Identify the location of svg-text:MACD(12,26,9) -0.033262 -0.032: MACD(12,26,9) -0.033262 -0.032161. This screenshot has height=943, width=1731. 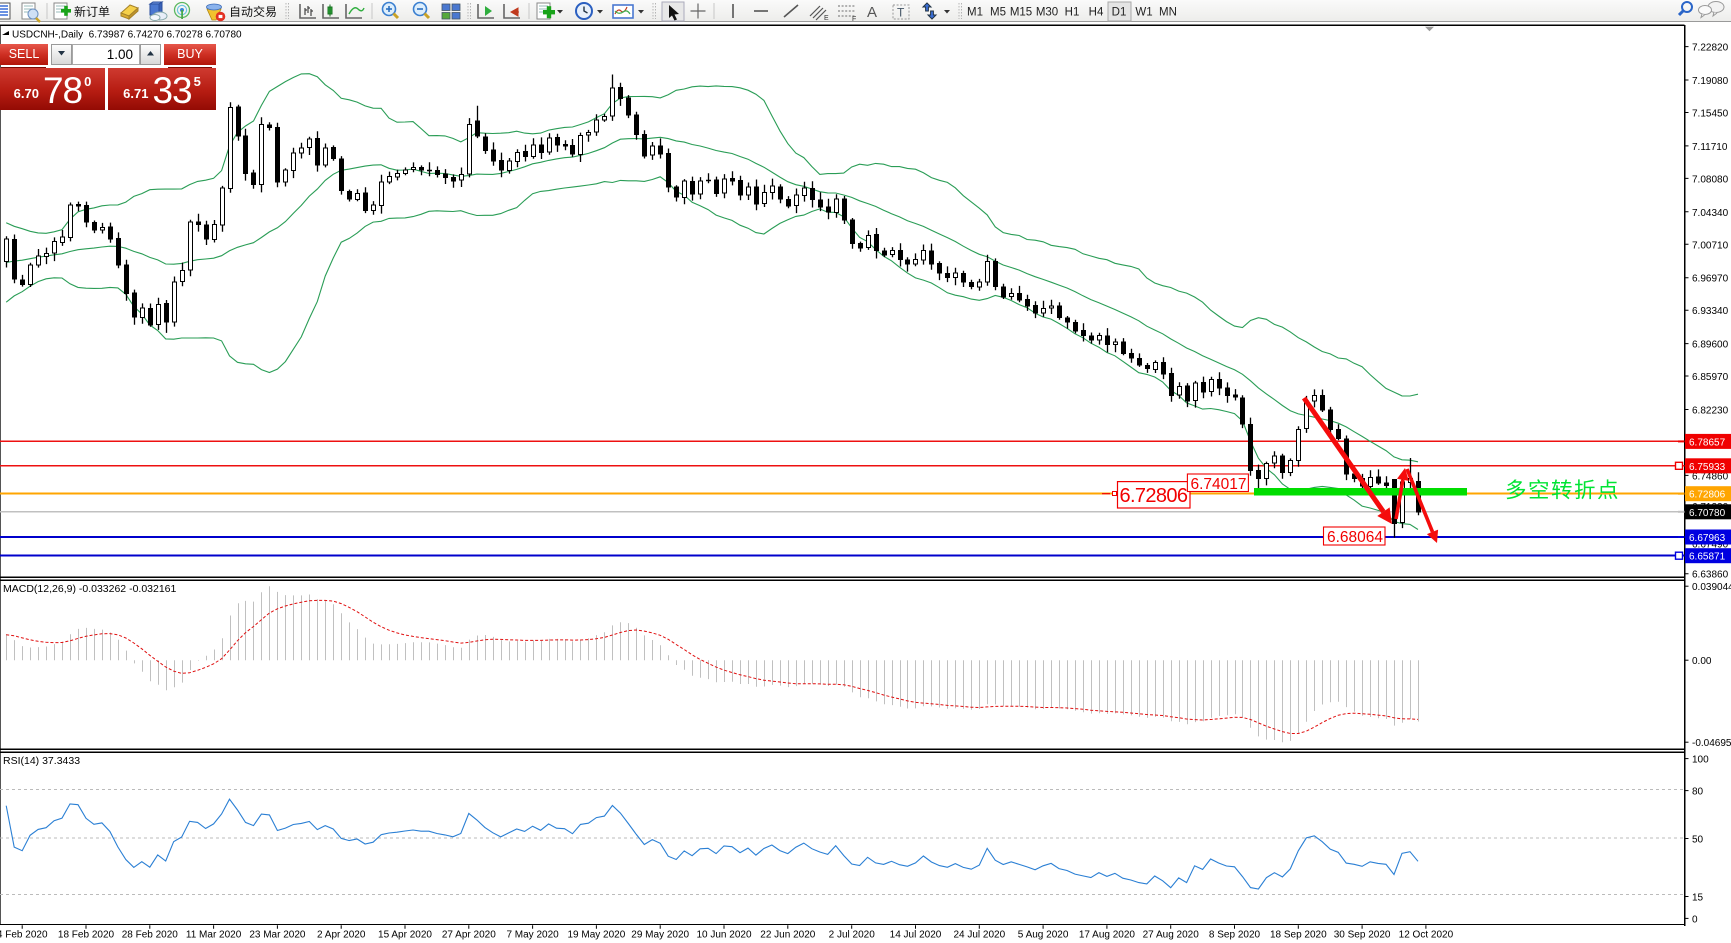
(90, 589).